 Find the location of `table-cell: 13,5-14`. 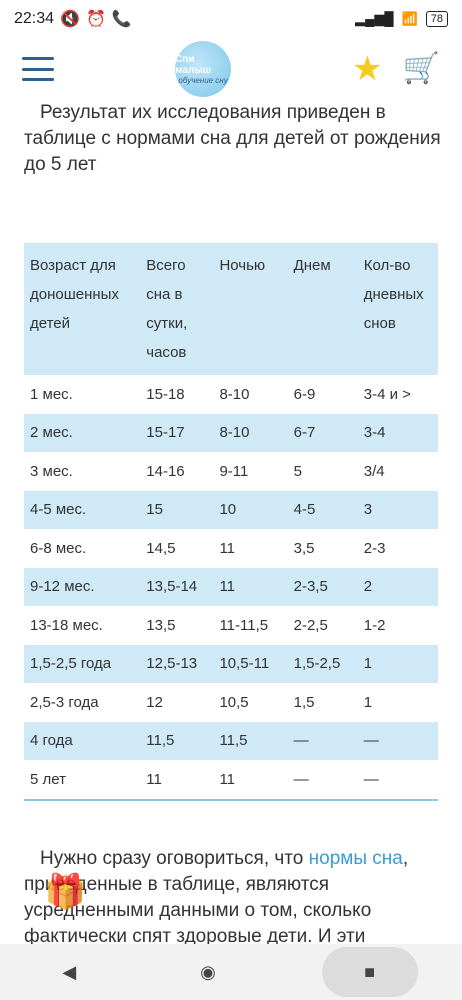

table-cell: 13,5-14 is located at coordinates (177, 586).